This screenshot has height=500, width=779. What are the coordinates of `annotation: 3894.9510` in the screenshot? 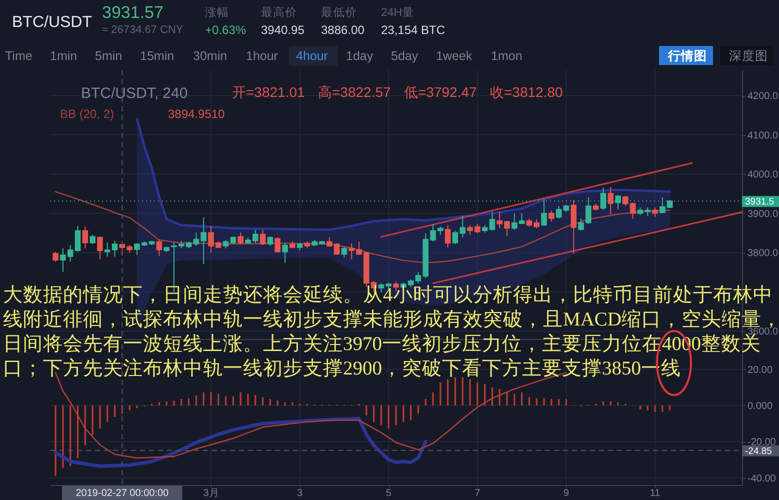 It's located at (197, 114).